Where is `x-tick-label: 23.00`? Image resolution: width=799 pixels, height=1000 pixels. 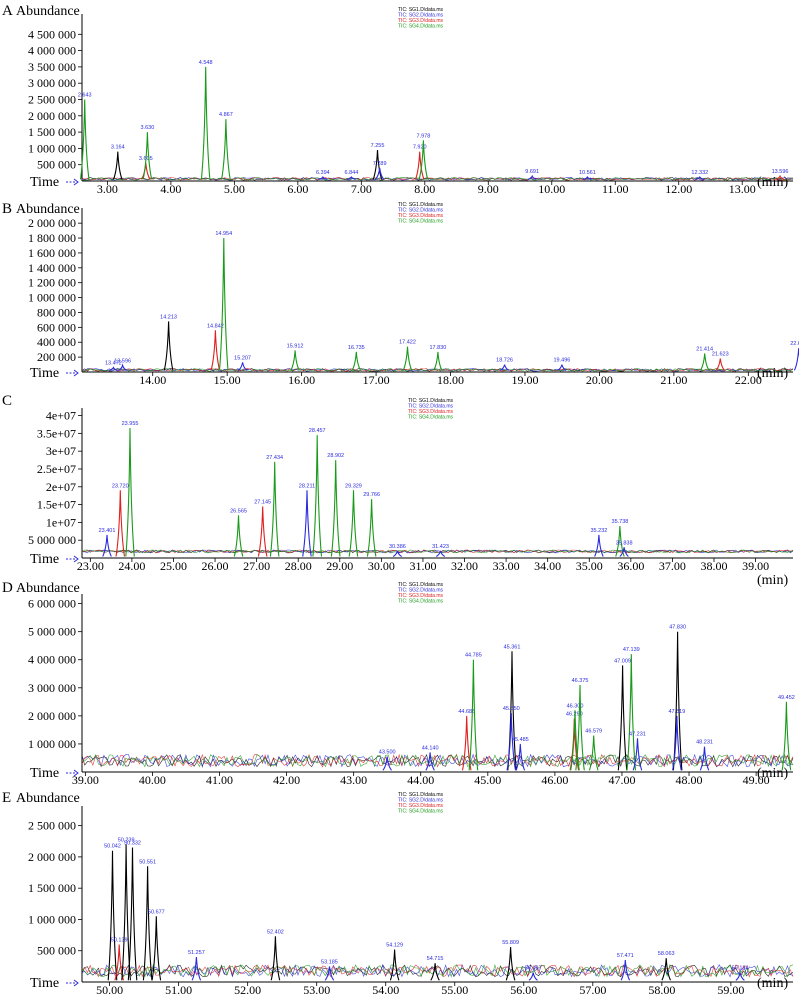
x-tick-label: 23.00 is located at coordinates (90, 566).